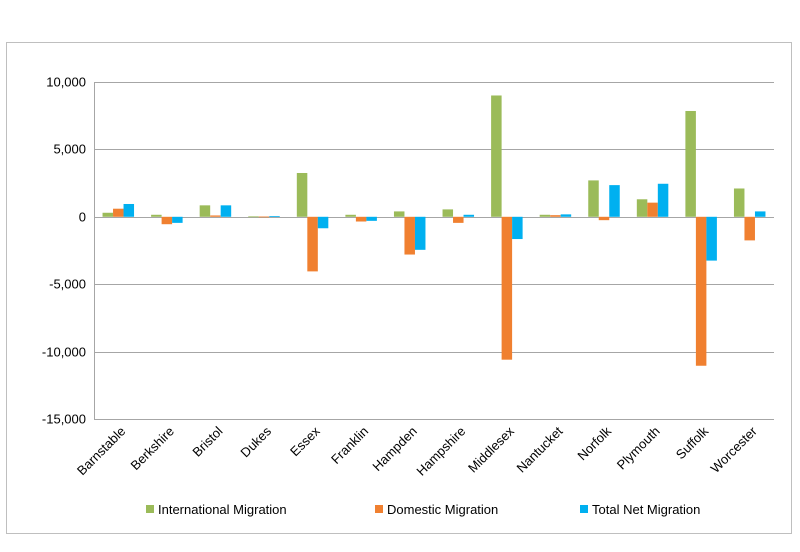  Describe the element at coordinates (652, 209) in the screenshot. I see `bar-domestic-migration-plymouth` at that location.